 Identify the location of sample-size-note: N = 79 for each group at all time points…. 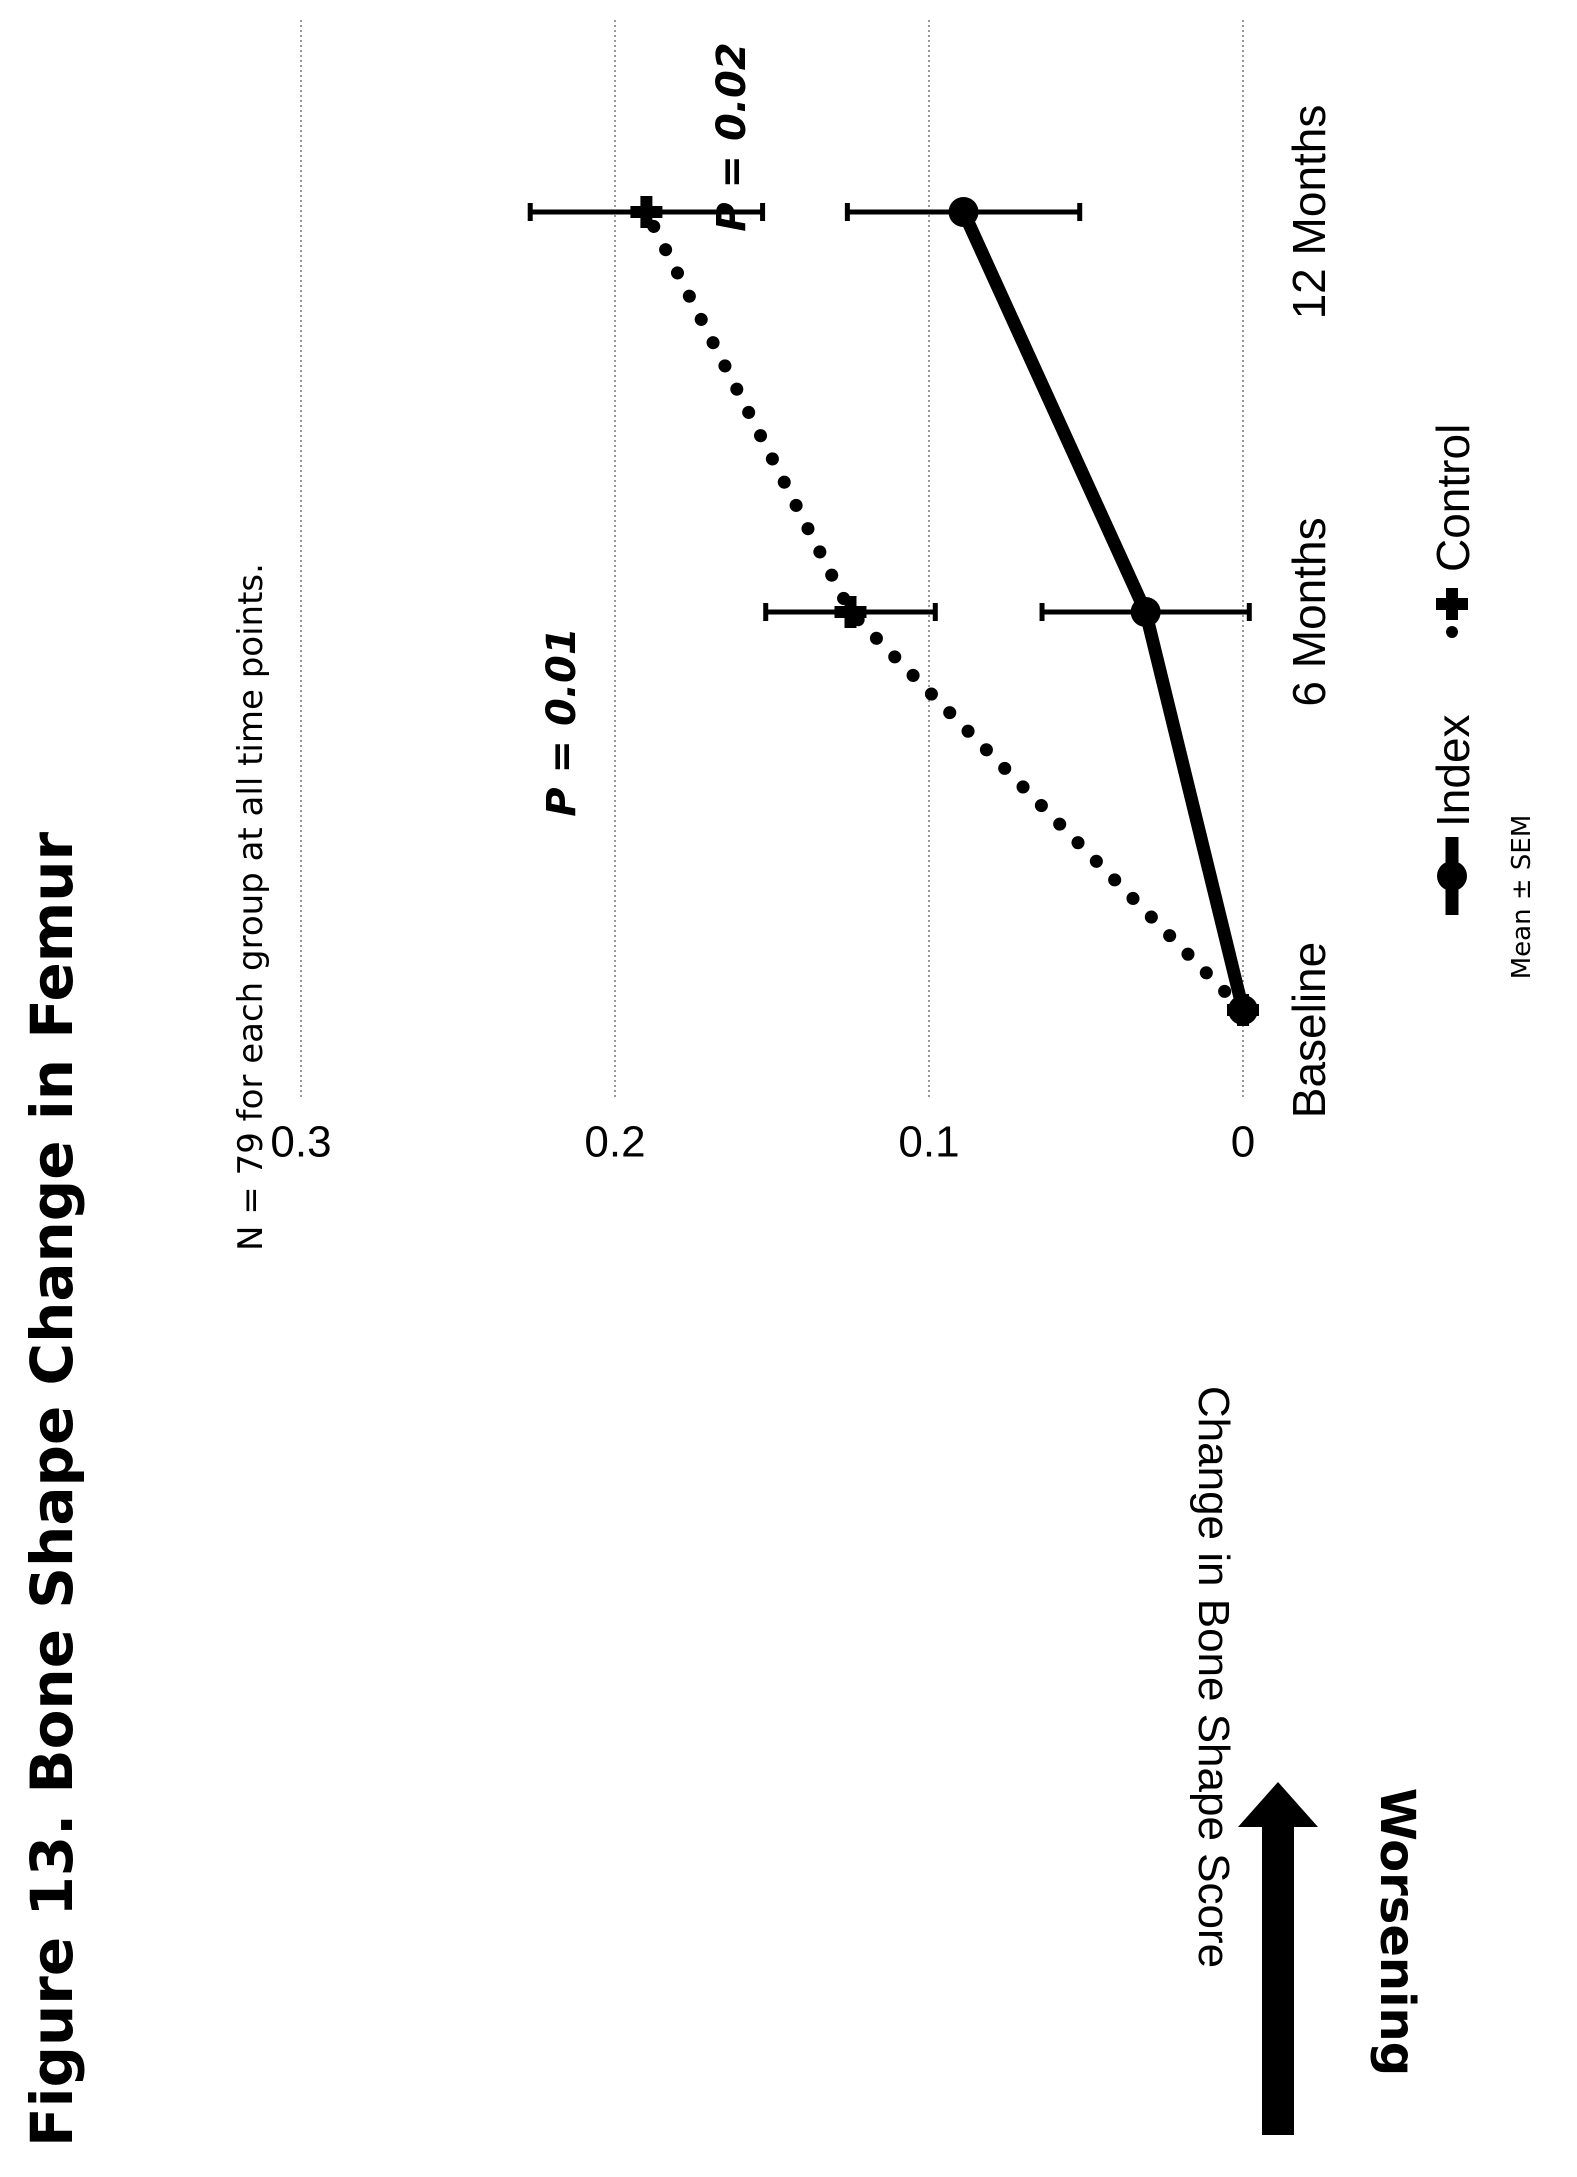
(251, 907).